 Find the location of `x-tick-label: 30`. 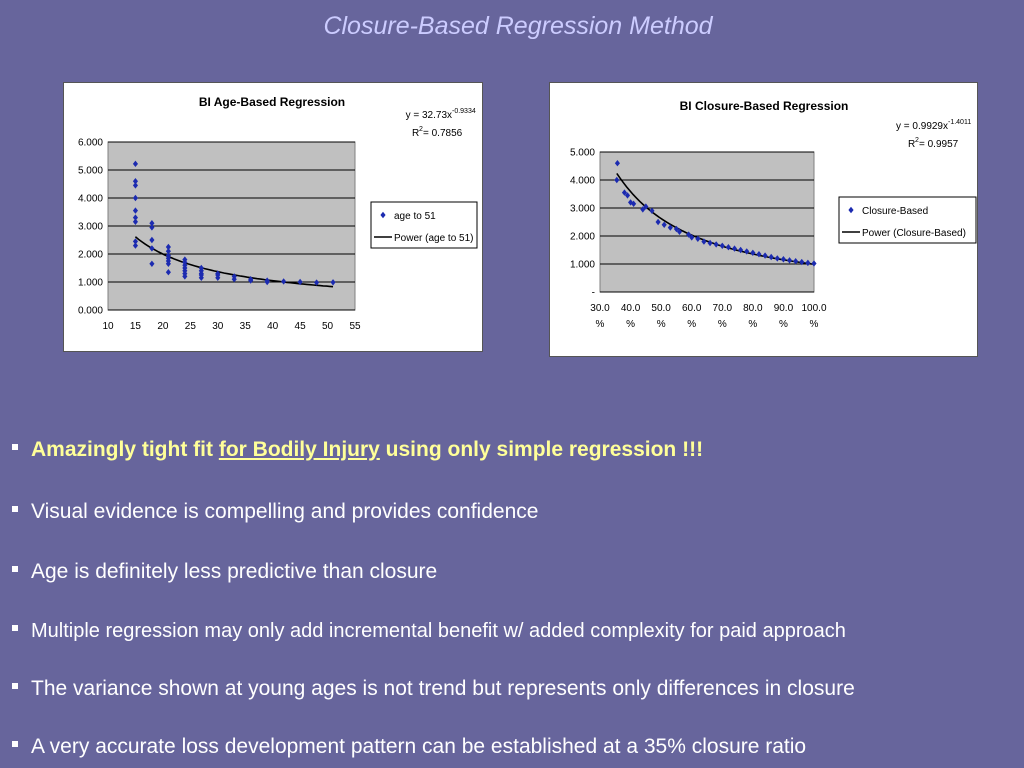

x-tick-label: 30 is located at coordinates (218, 326).